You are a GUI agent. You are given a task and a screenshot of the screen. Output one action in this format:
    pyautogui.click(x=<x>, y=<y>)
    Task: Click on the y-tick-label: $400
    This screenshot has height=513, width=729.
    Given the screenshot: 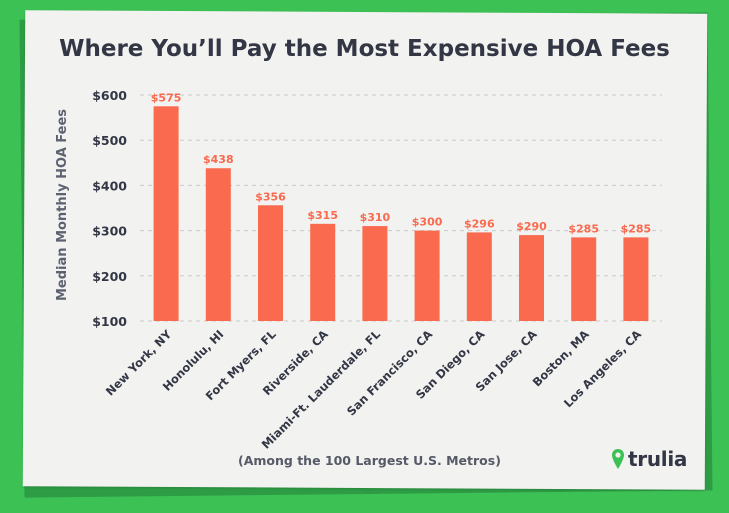 What is the action you would take?
    pyautogui.click(x=109, y=185)
    